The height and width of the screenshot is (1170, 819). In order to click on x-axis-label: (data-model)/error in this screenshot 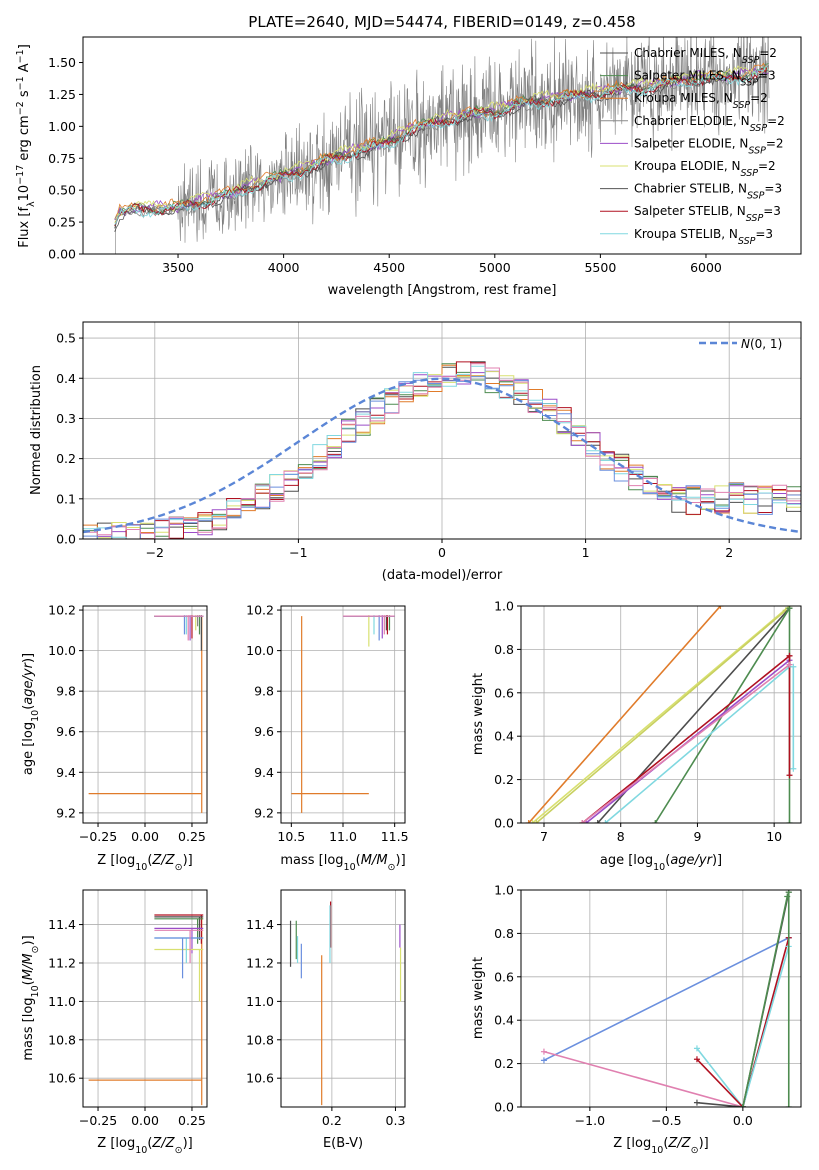, I will do `click(442, 575)`.